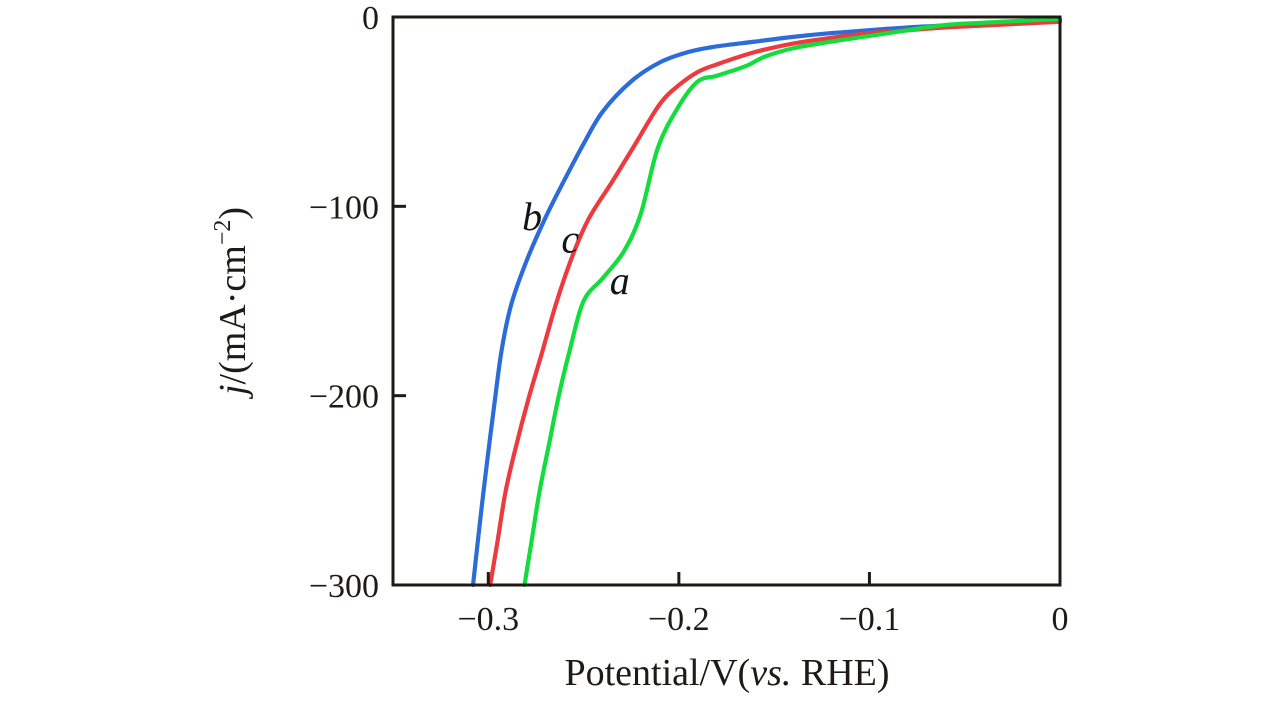 The height and width of the screenshot is (709, 1283). Describe the element at coordinates (233, 213) in the screenshot. I see `y-axis-title-close: )` at that location.